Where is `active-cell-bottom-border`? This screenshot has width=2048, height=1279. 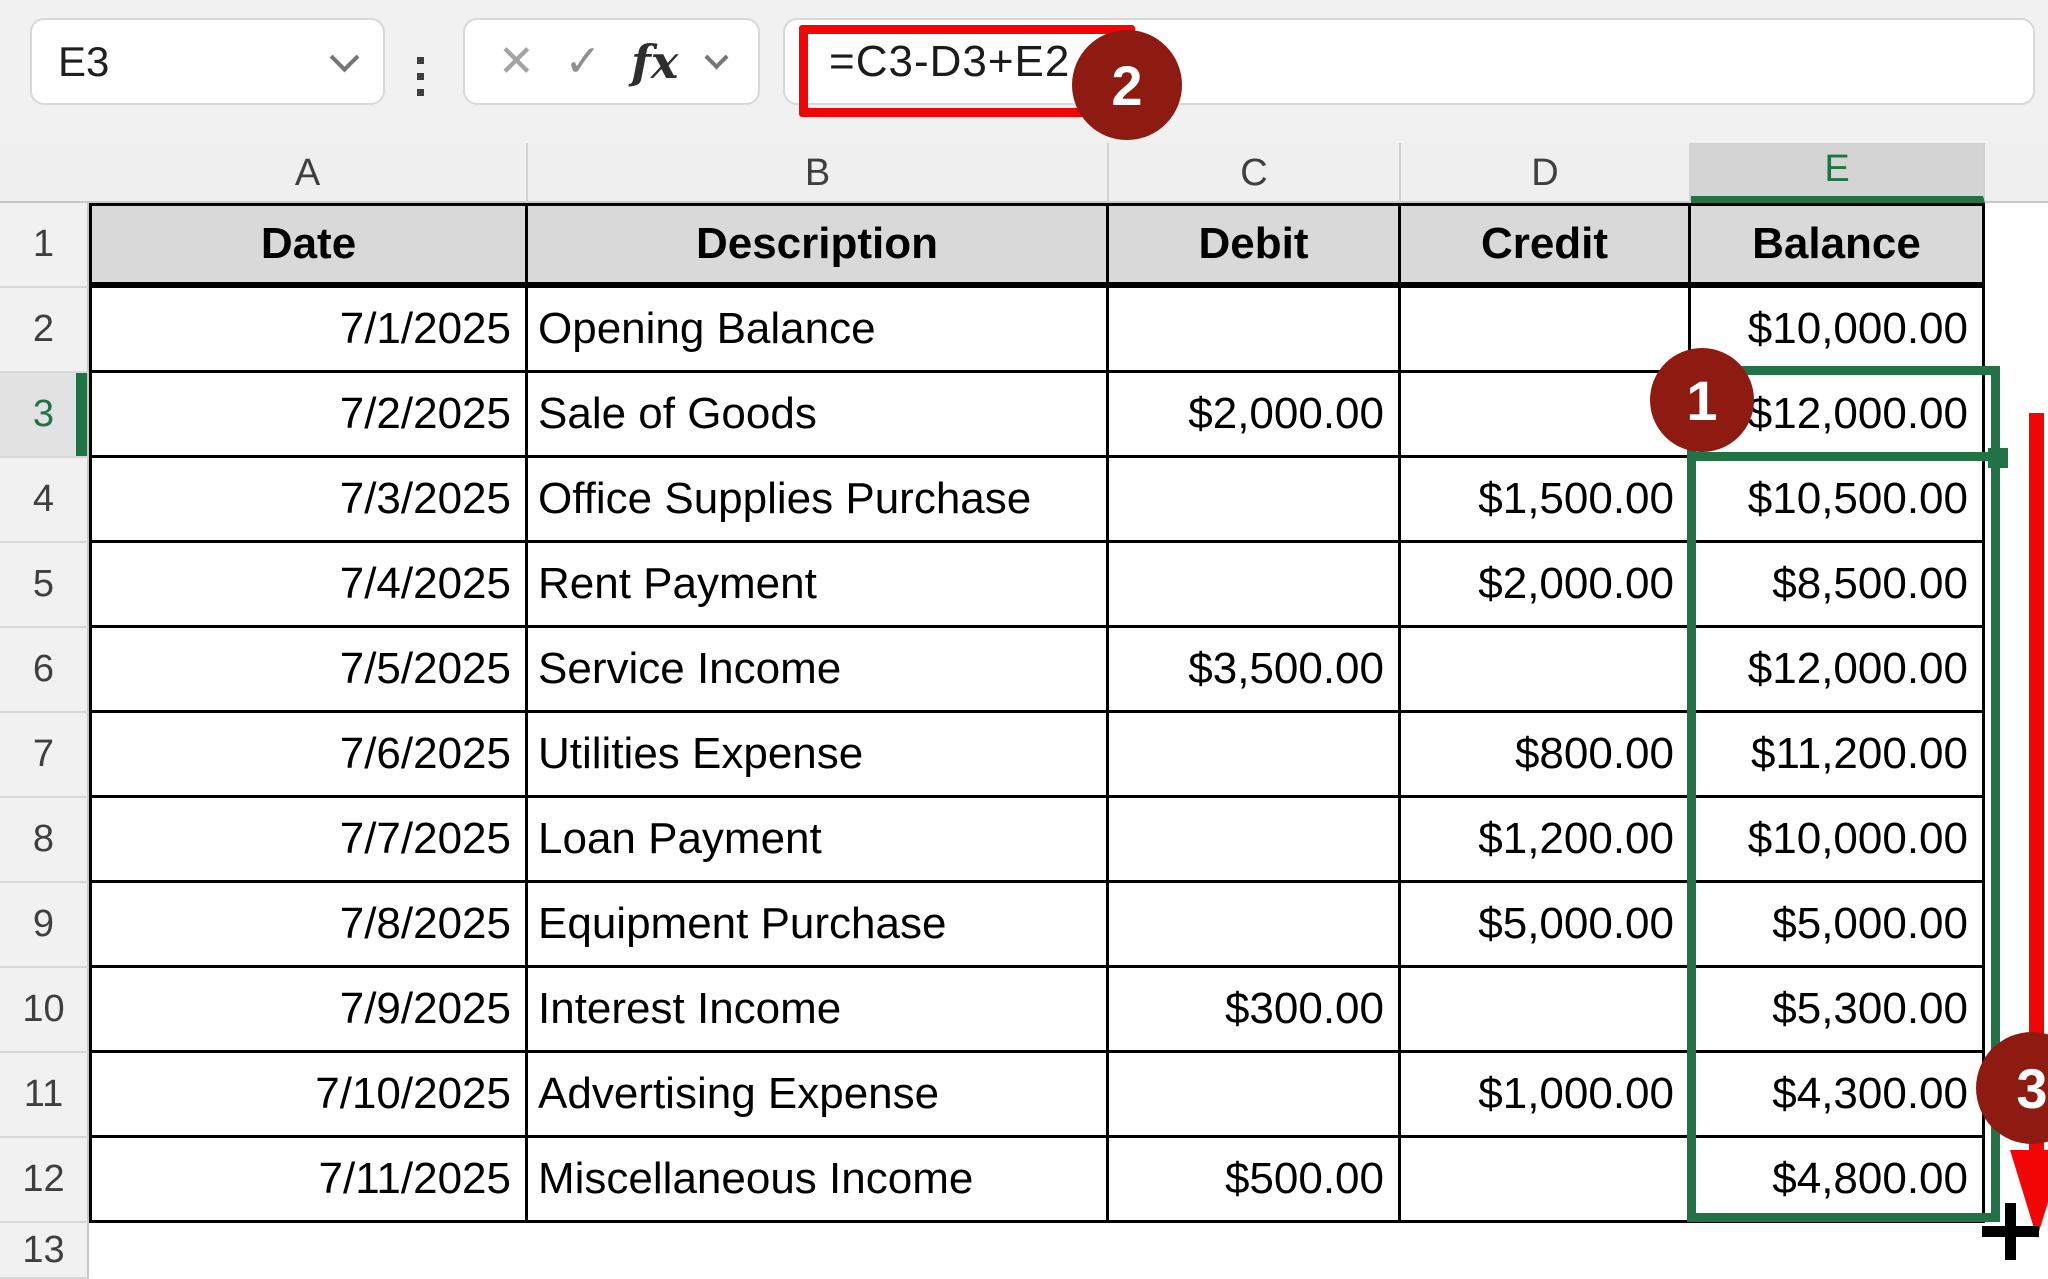
active-cell-bottom-border is located at coordinates (1839, 456).